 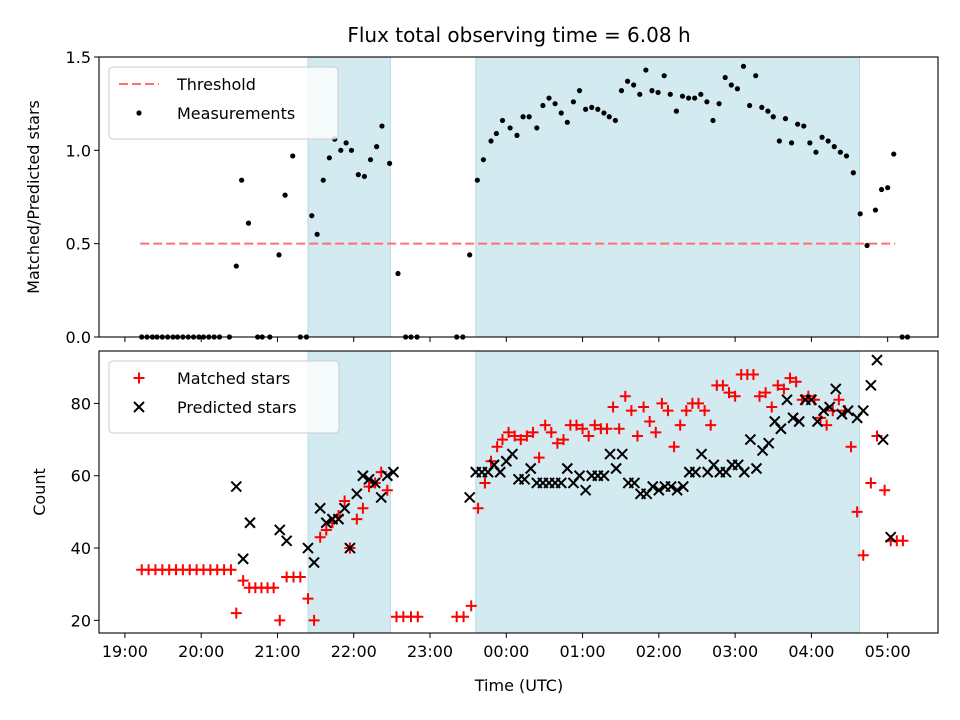 I want to click on y-tick-label: 1.5, so click(x=78, y=57).